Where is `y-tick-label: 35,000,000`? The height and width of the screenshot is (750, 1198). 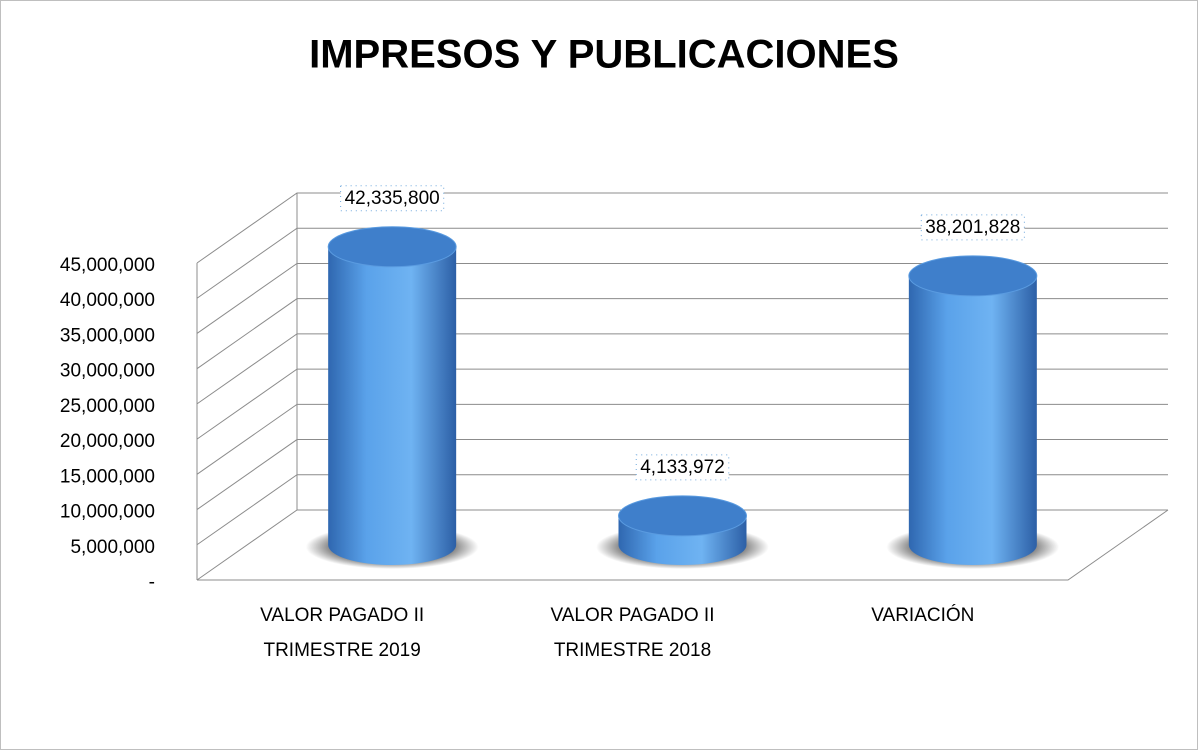
y-tick-label: 35,000,000 is located at coordinates (107, 335).